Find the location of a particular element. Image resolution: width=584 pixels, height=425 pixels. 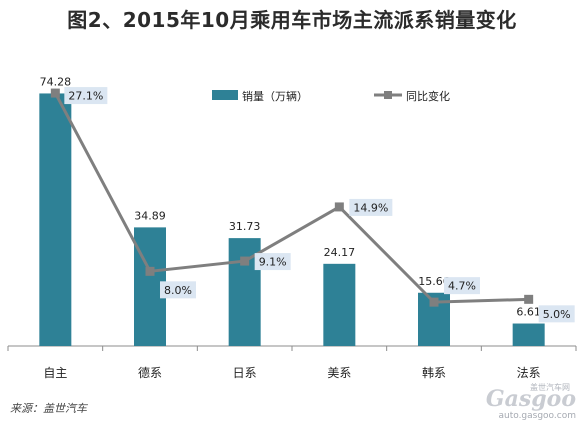

bar-value-label: 6.61 is located at coordinates (528, 312).